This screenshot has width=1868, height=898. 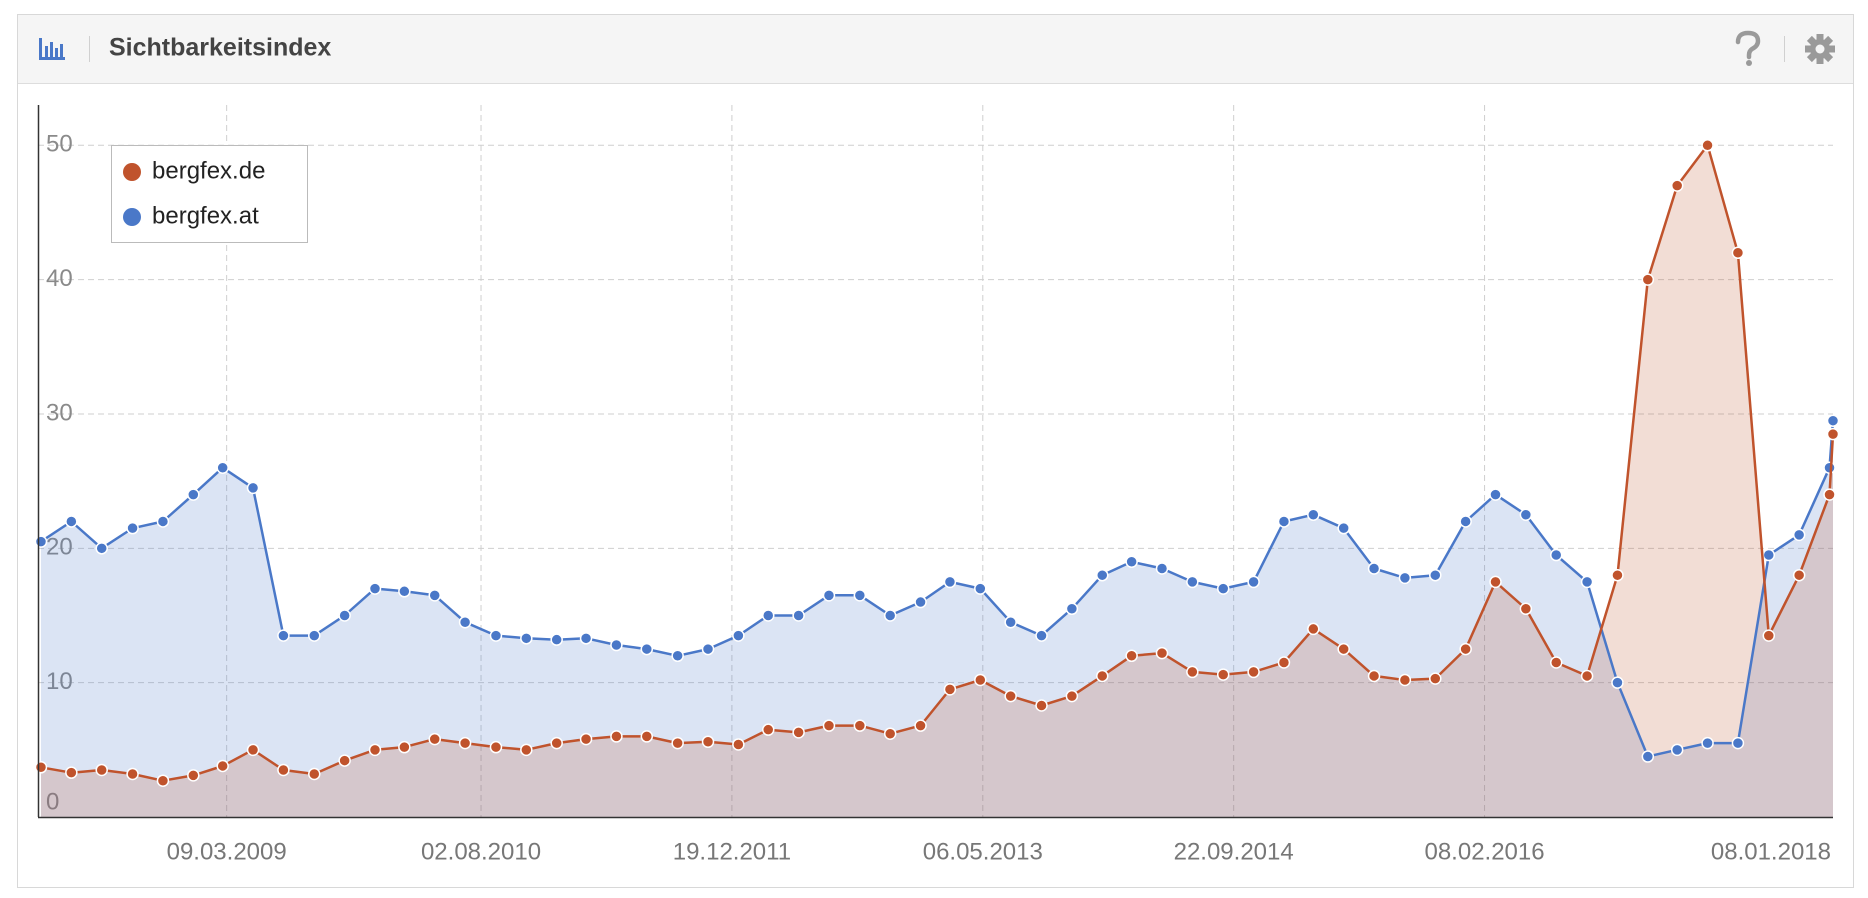 I want to click on y-tick-label: 40, so click(x=59, y=278).